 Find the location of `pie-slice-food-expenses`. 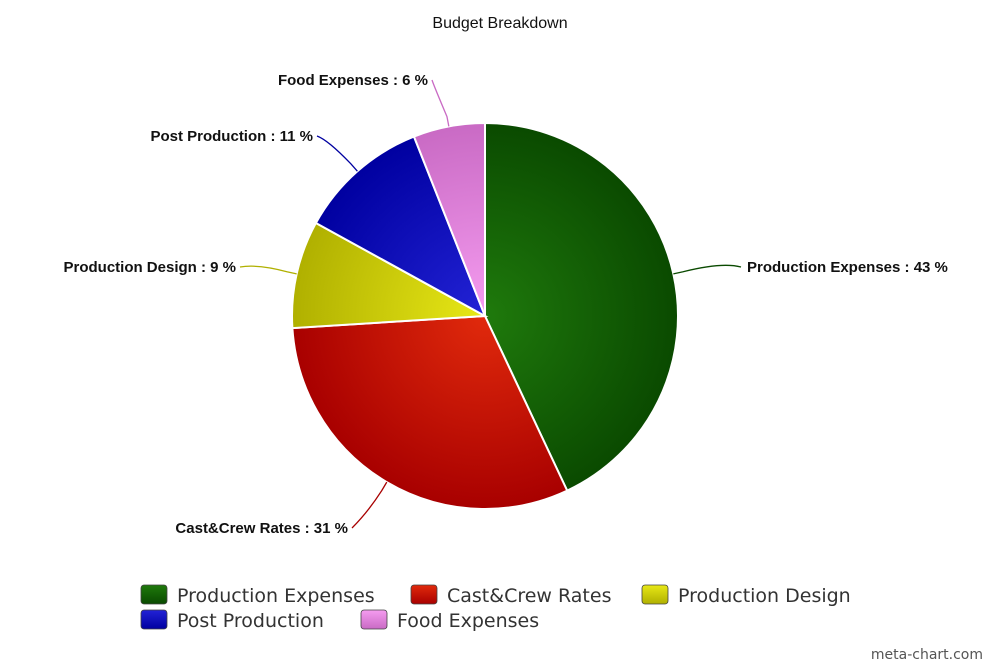

pie-slice-food-expenses is located at coordinates (449, 219).